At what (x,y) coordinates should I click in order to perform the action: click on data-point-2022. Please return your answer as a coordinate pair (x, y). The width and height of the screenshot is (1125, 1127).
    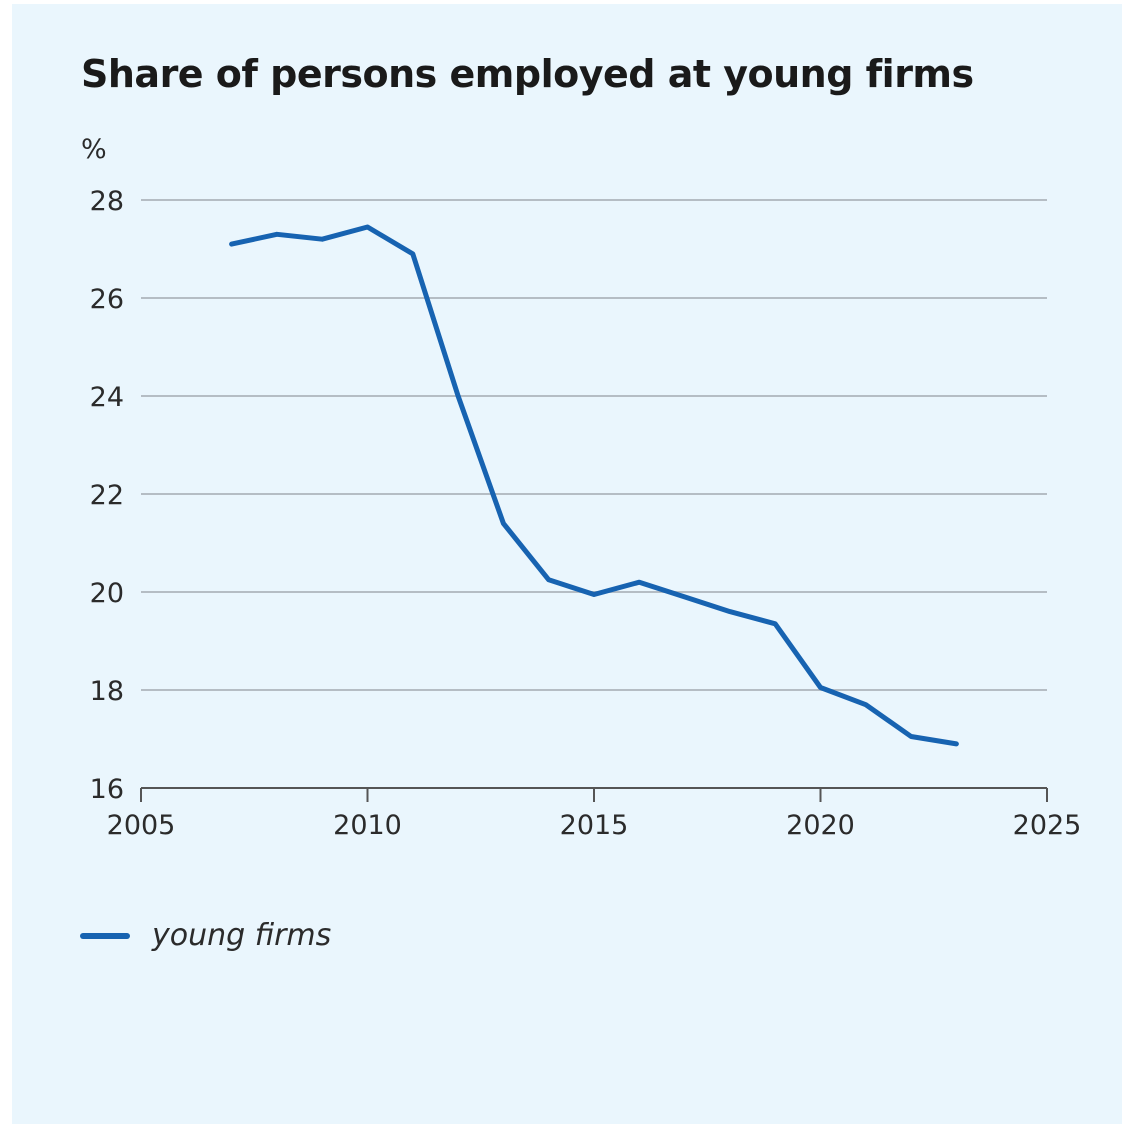
    Looking at the image, I should click on (911, 736).